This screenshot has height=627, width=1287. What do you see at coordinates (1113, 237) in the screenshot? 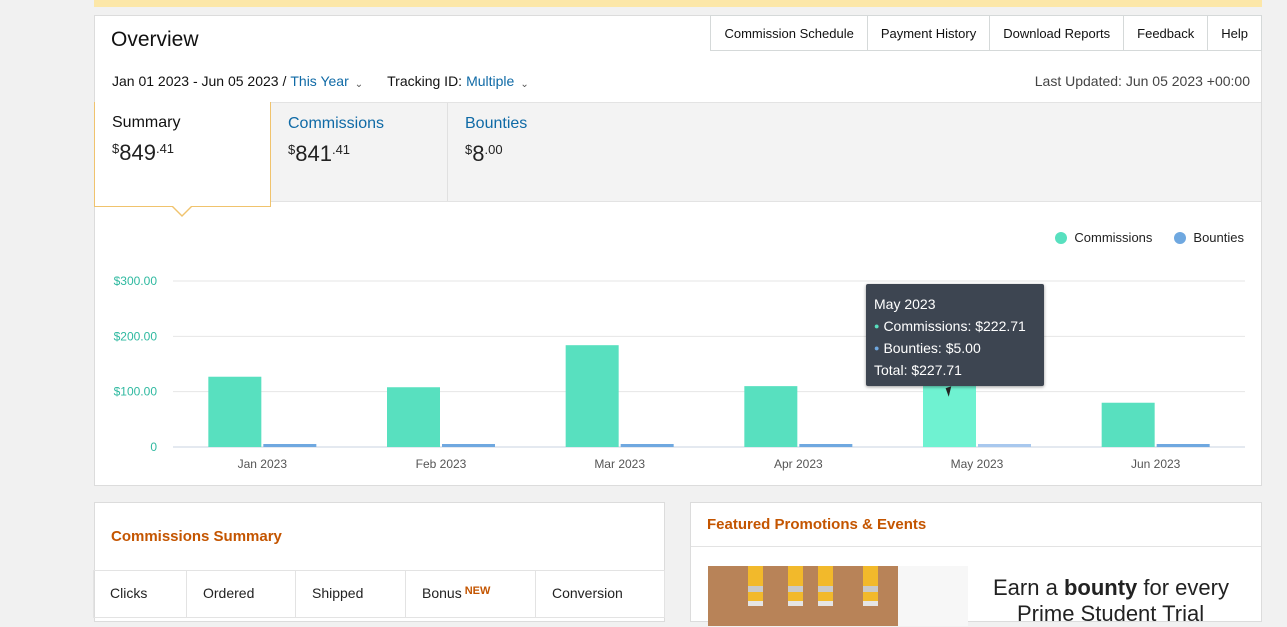
I see `legend-label: Commissions` at bounding box center [1113, 237].